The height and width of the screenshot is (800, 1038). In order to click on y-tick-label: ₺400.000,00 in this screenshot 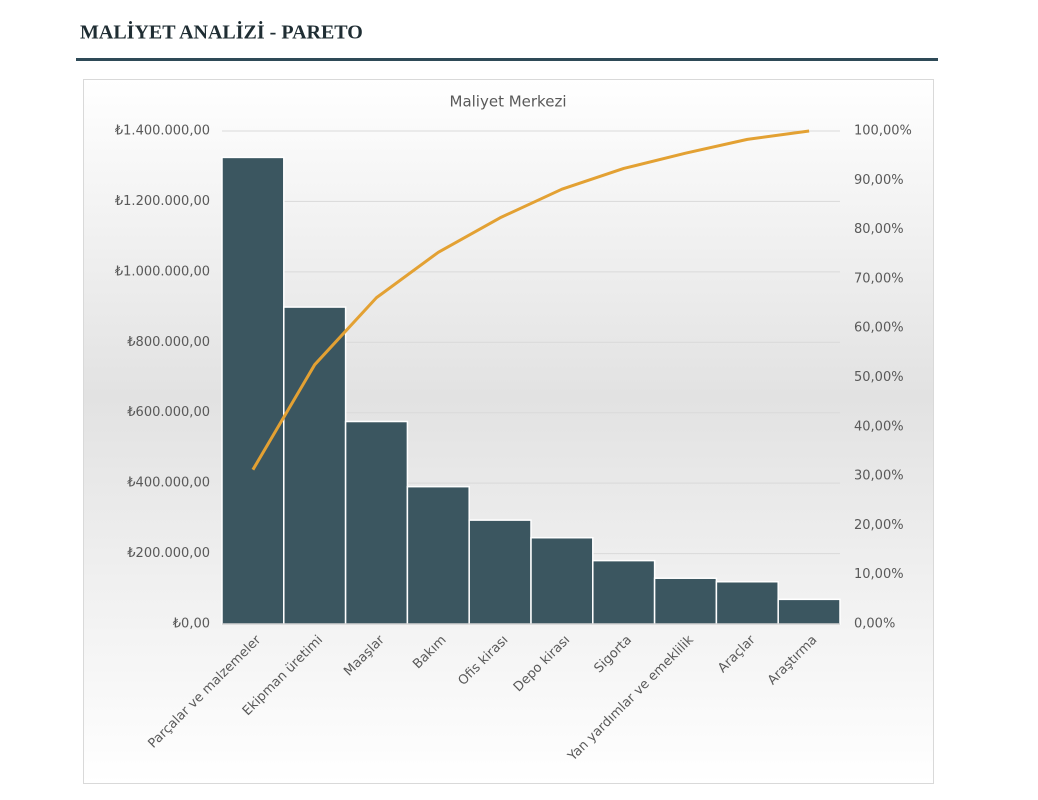, I will do `click(168, 483)`.